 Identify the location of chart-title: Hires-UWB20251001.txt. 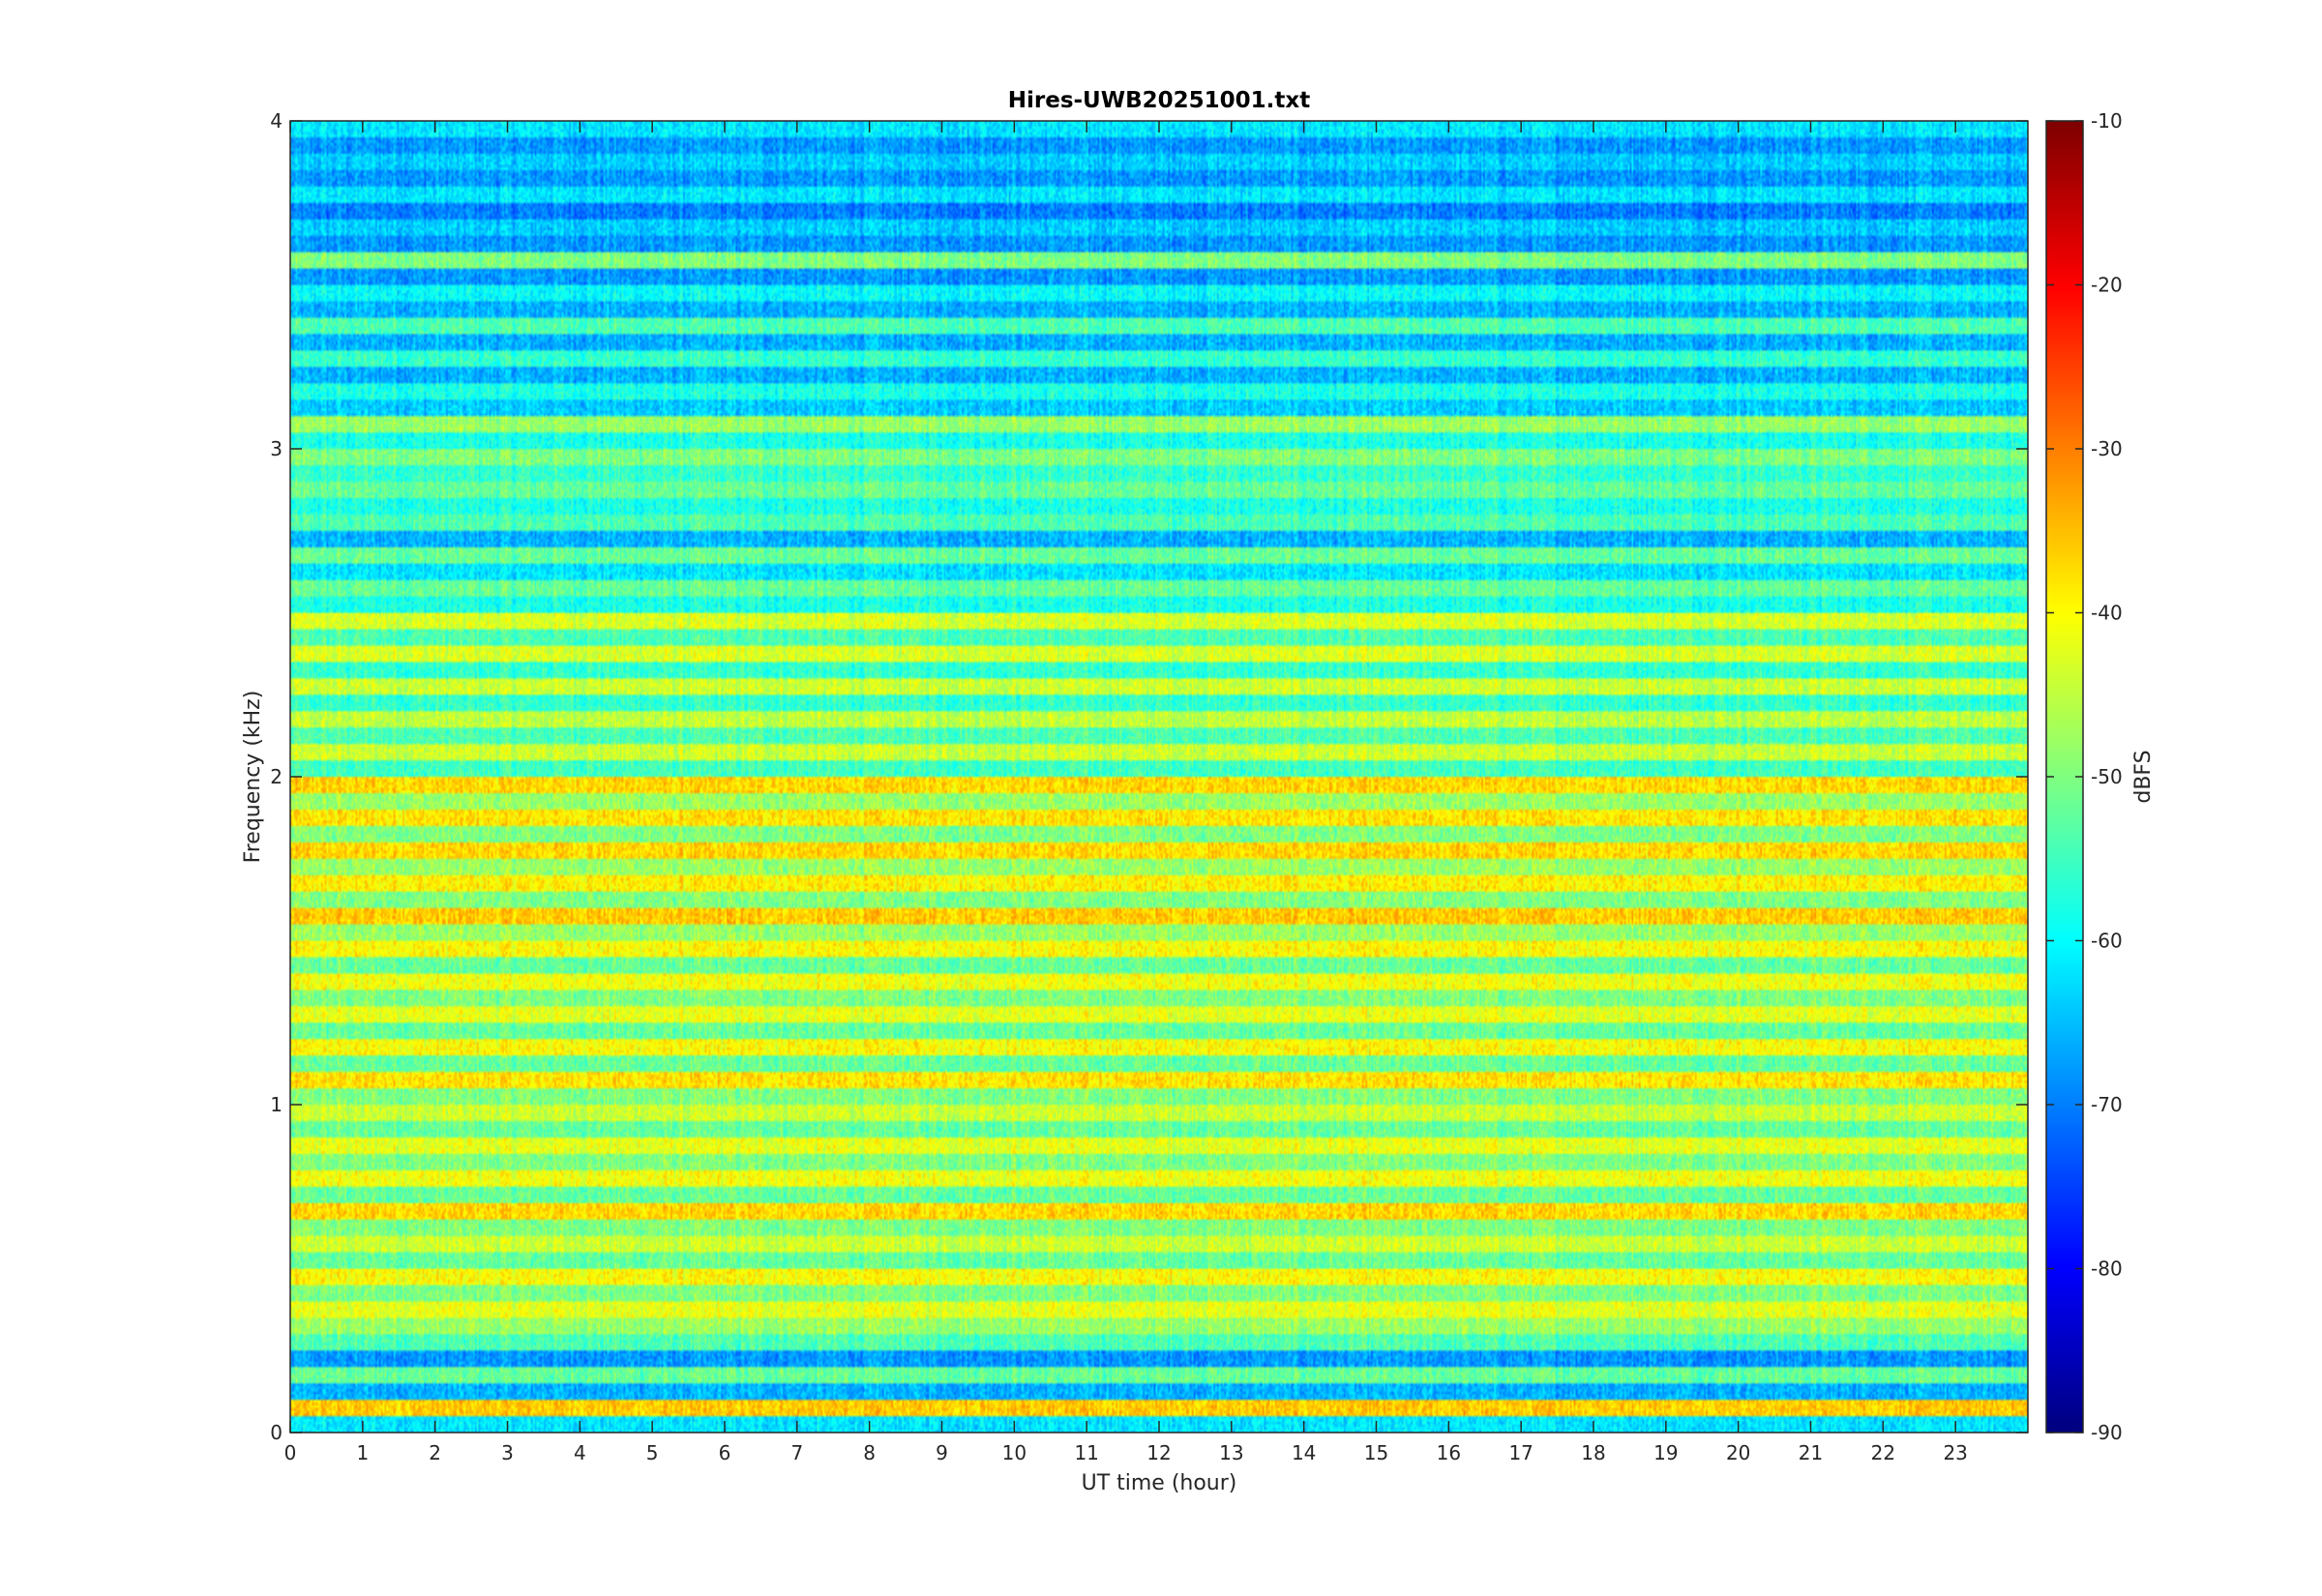
(1159, 100).